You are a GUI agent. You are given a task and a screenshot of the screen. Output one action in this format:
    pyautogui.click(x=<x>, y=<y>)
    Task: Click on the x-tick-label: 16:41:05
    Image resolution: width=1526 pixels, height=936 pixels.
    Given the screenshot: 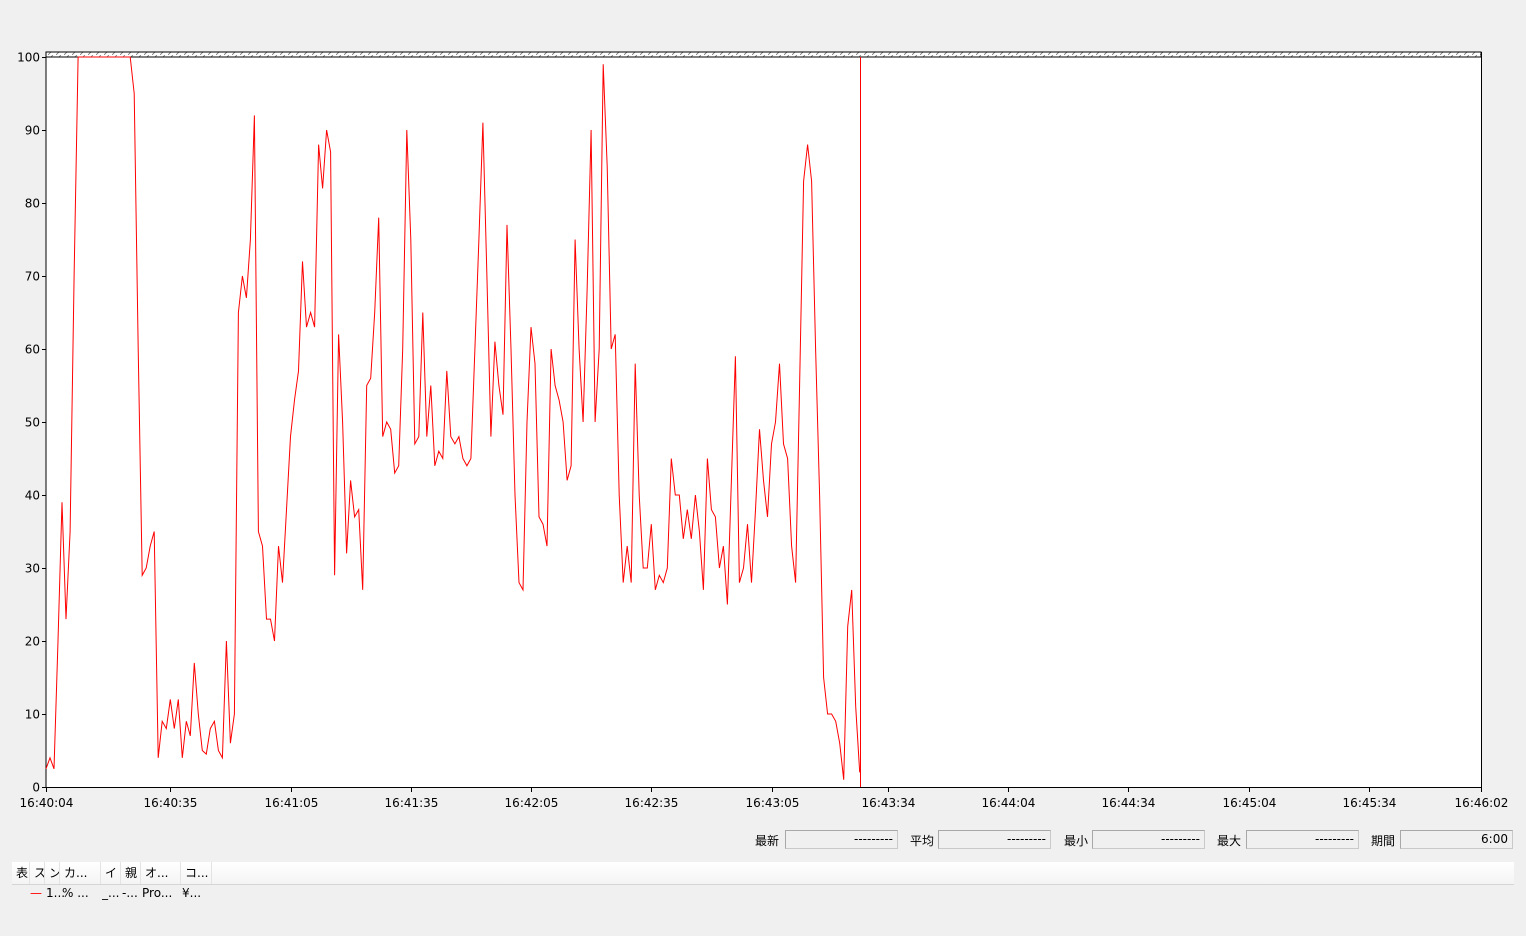 What is the action you would take?
    pyautogui.click(x=292, y=803)
    